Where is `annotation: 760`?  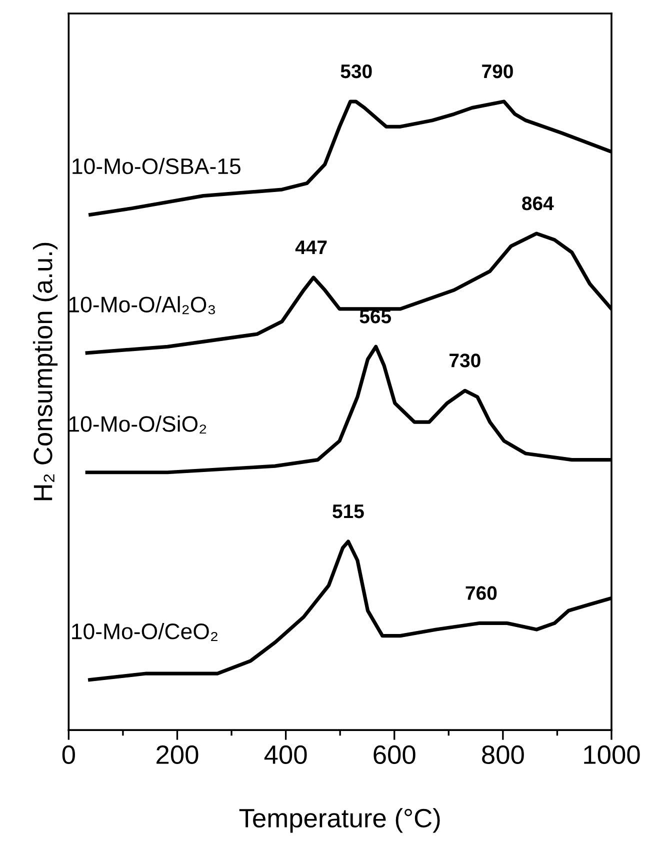 annotation: 760 is located at coordinates (481, 593).